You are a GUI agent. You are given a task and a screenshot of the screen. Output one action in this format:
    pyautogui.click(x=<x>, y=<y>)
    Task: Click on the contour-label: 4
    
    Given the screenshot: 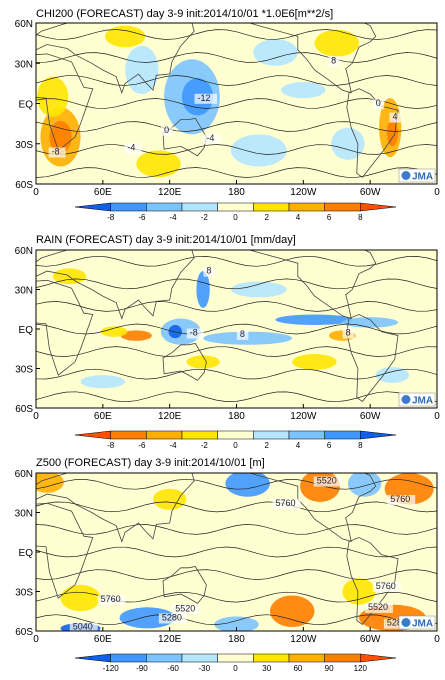 What is the action you would take?
    pyautogui.click(x=394, y=117)
    